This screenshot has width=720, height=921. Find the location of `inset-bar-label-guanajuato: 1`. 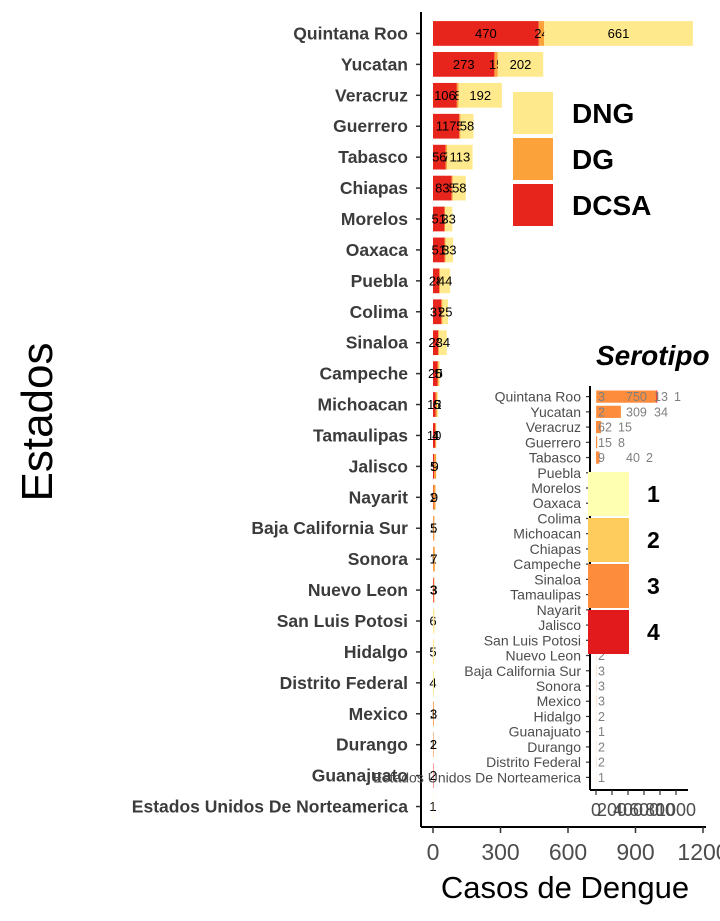

inset-bar-label-guanajuato: 1 is located at coordinates (601, 732).